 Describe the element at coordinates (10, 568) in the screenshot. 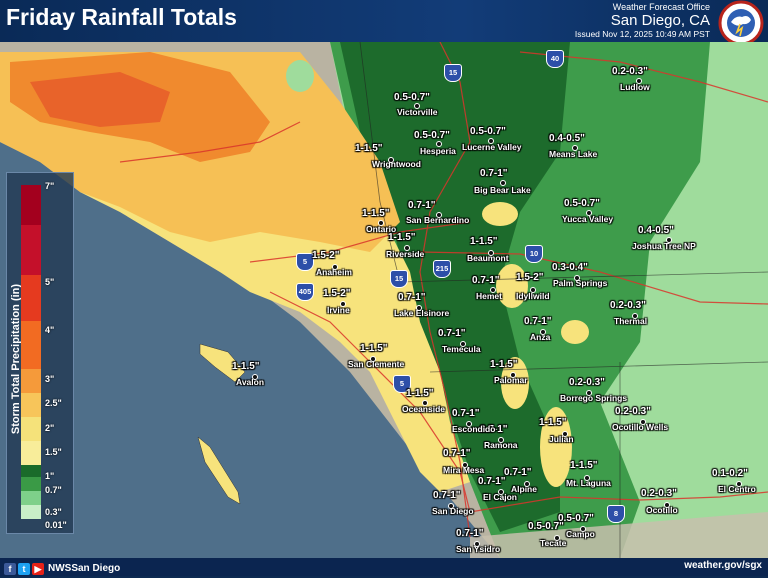

I see `facebook-icon: f` at that location.